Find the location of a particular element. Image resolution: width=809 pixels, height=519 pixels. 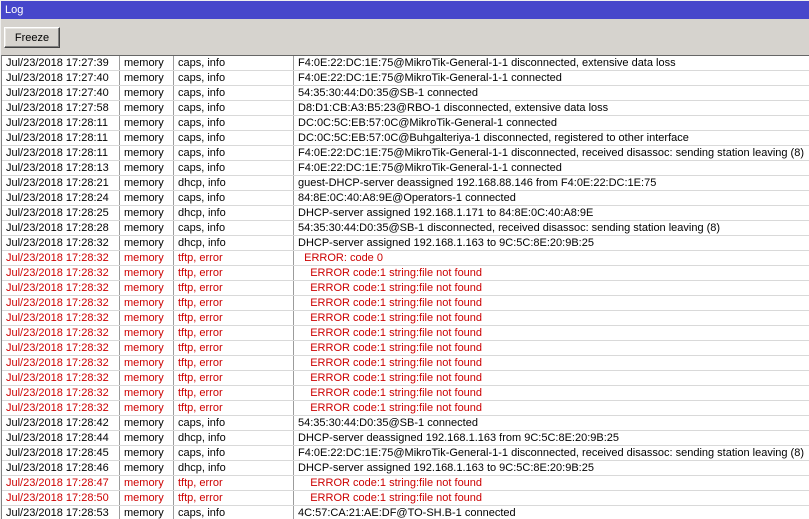

log-cell-time: Jul/23/2018 17:28:21 is located at coordinates (61, 183).